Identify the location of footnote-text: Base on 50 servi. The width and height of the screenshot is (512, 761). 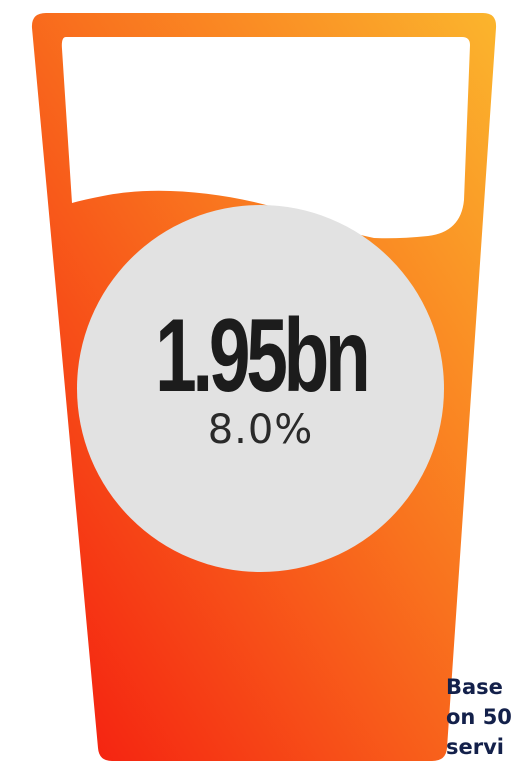
(479, 716).